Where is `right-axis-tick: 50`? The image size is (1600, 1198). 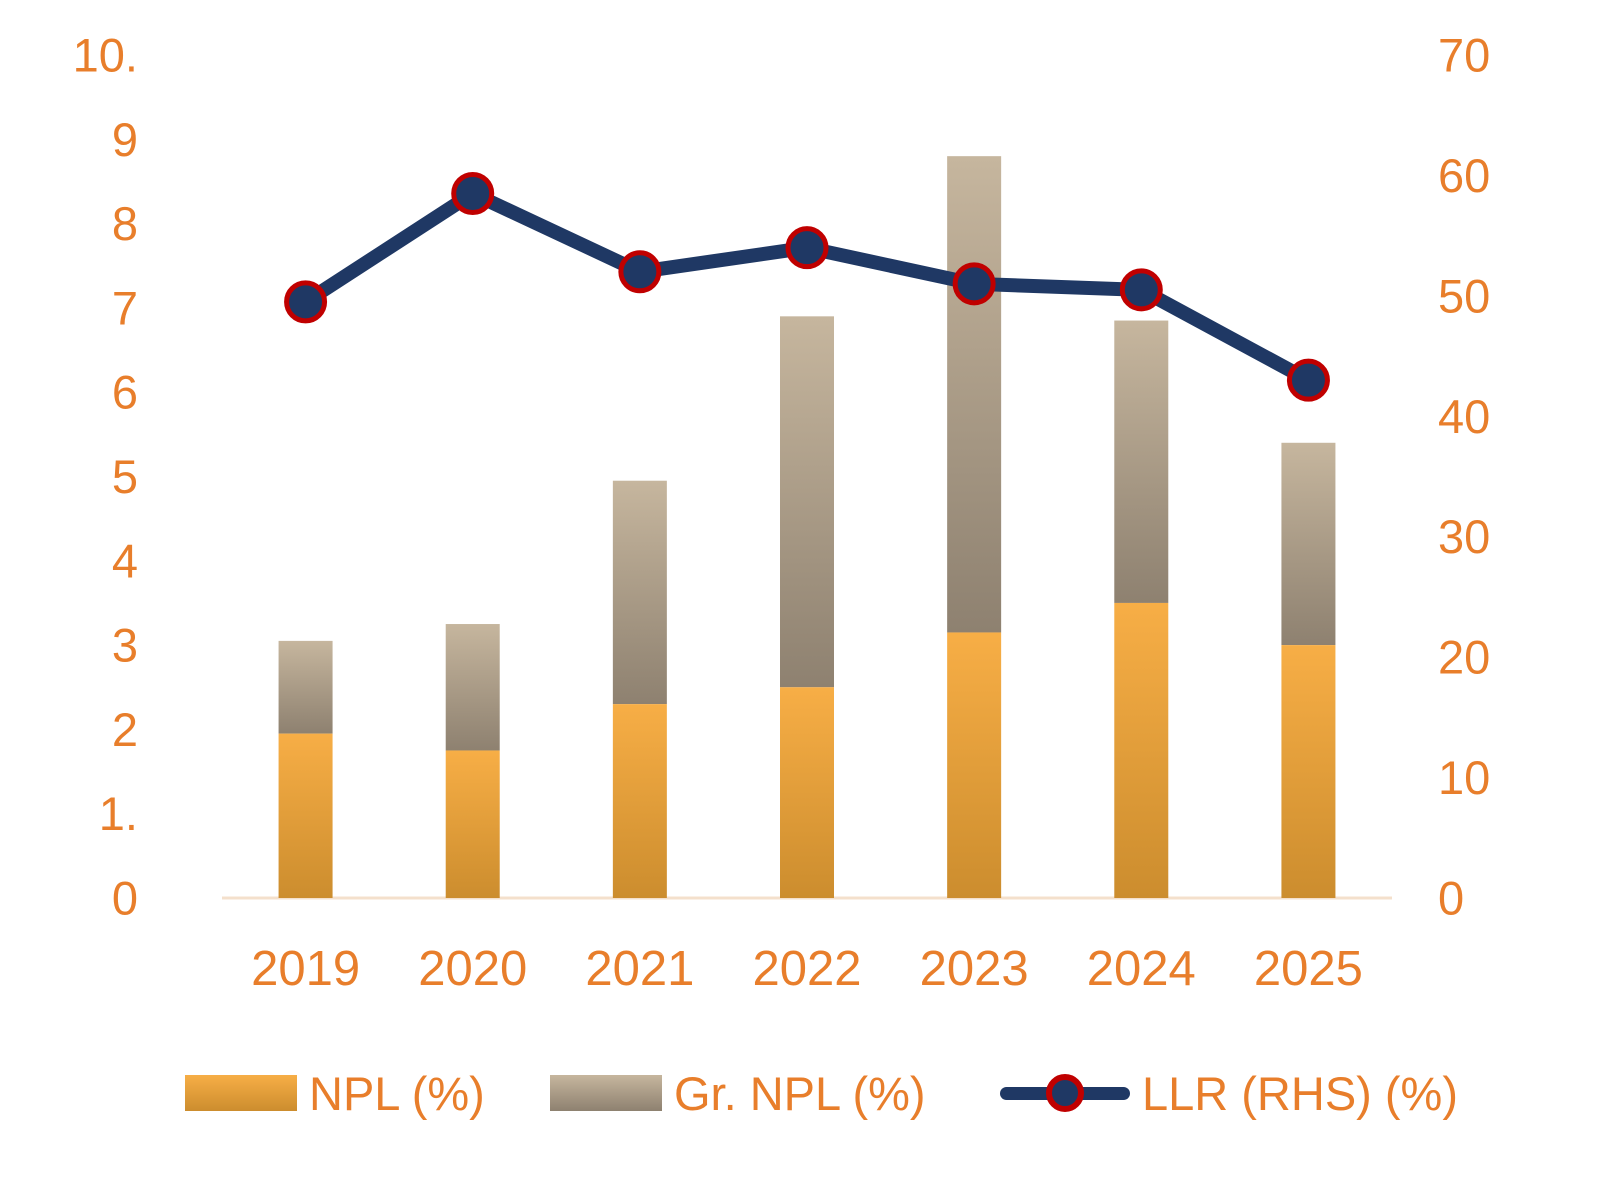
right-axis-tick: 50 is located at coordinates (1464, 295).